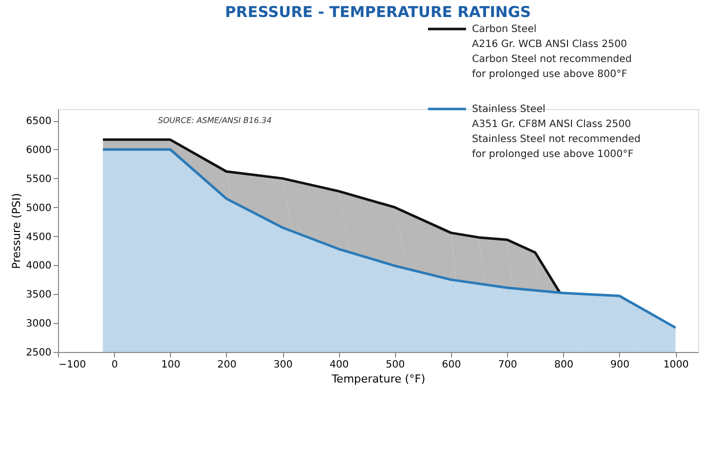 The image size is (728, 476). What do you see at coordinates (39, 295) in the screenshot?
I see `y-tick-label: 3500` at bounding box center [39, 295].